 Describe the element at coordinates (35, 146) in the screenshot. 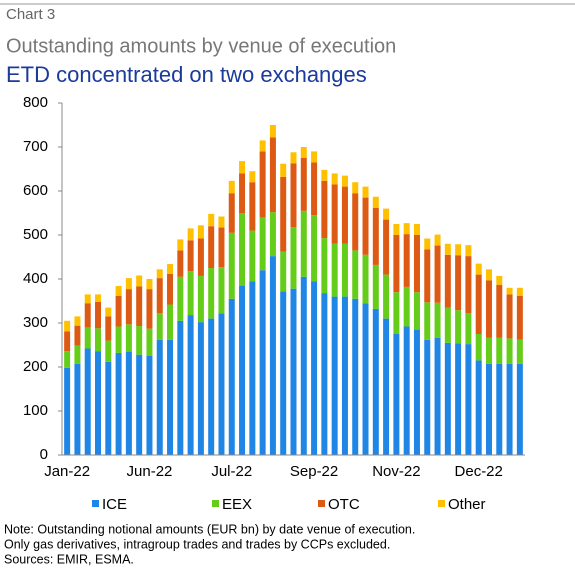

I see `y-tick-label: 700` at that location.